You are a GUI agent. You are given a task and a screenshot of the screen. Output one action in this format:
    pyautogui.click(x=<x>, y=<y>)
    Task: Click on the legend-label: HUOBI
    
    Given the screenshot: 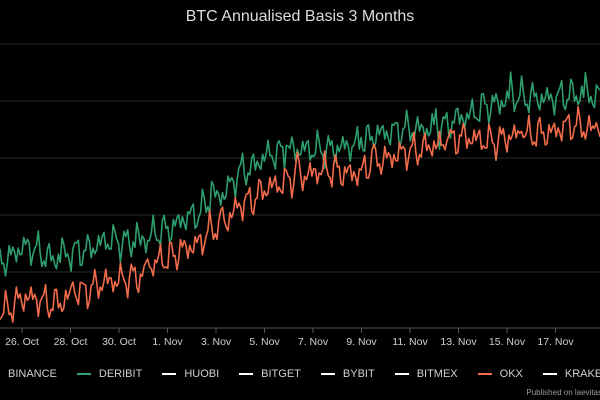 What is the action you would take?
    pyautogui.click(x=202, y=374)
    